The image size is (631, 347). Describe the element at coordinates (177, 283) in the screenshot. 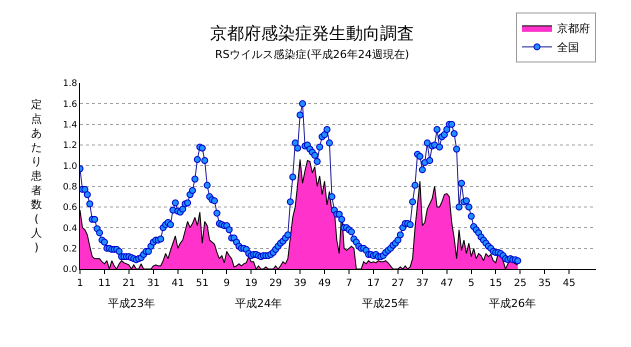

I see `x-tick-label: 41` at that location.